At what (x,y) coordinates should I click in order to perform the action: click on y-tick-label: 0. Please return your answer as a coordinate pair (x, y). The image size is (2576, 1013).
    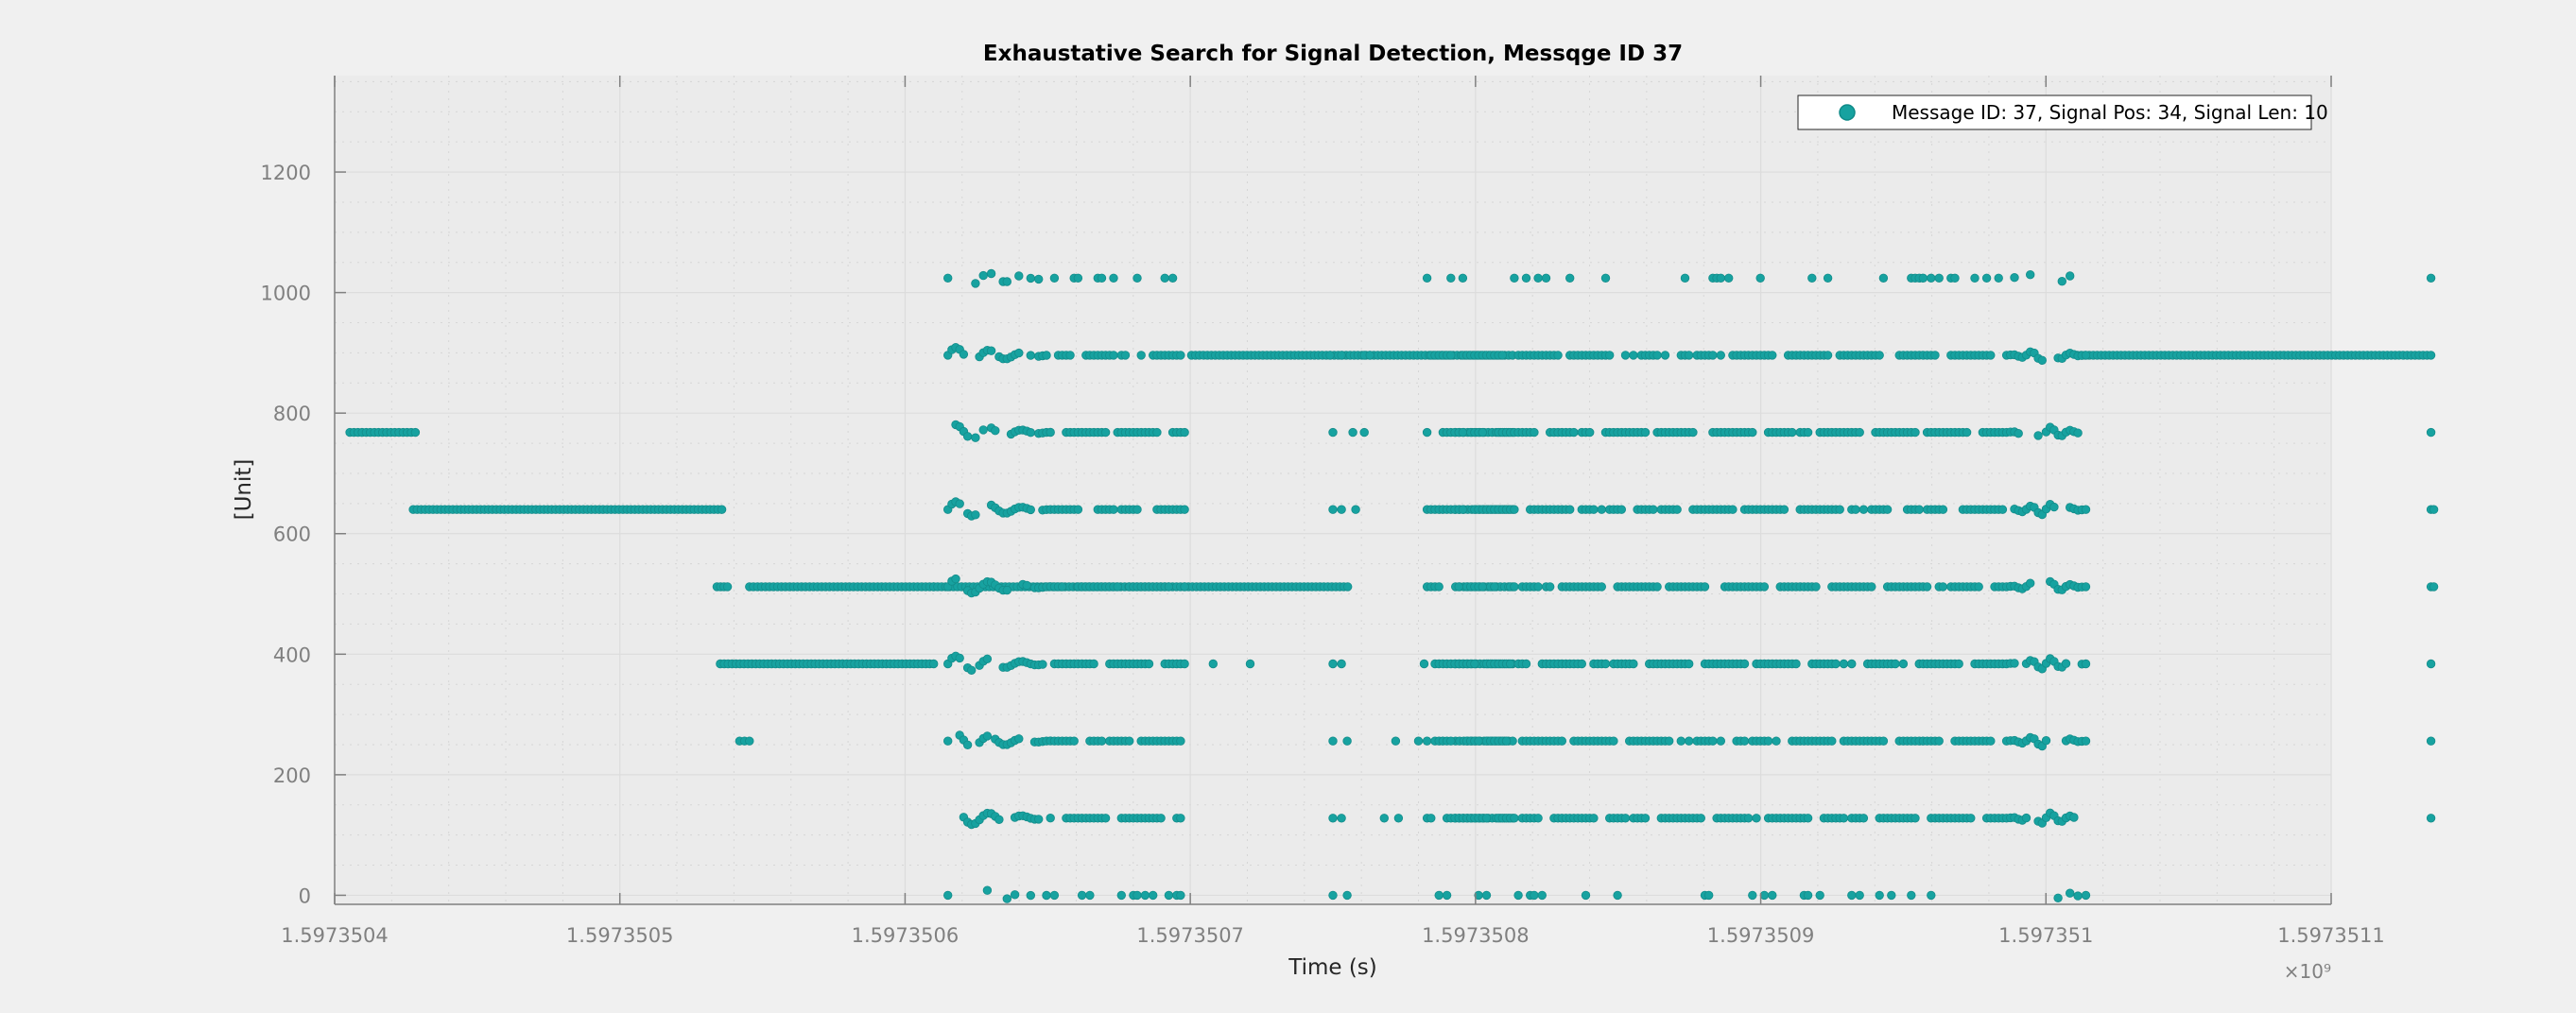
    Looking at the image, I should click on (305, 895).